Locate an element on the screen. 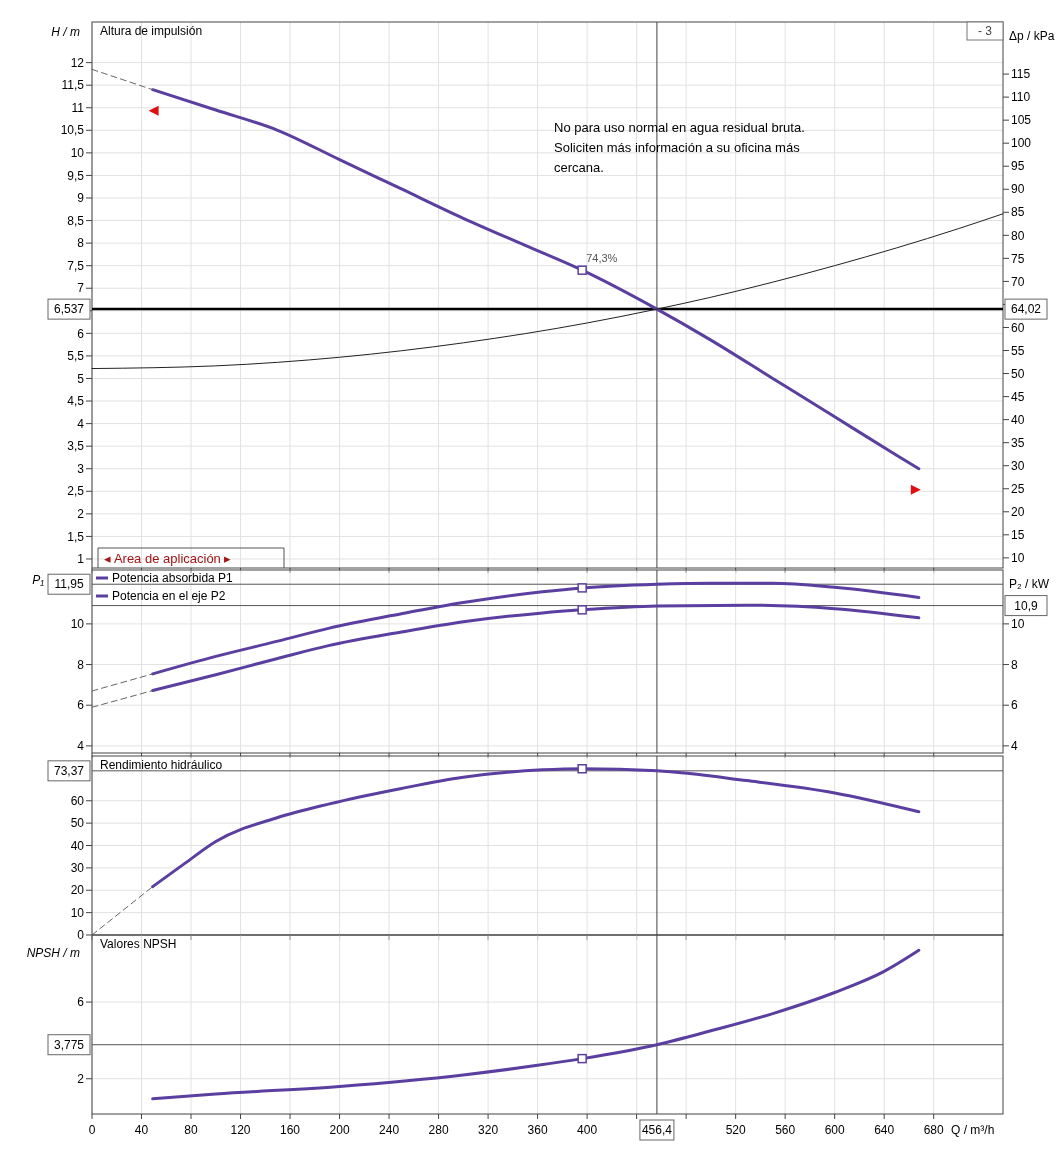  y-tick-label: 30 is located at coordinates (77, 868).